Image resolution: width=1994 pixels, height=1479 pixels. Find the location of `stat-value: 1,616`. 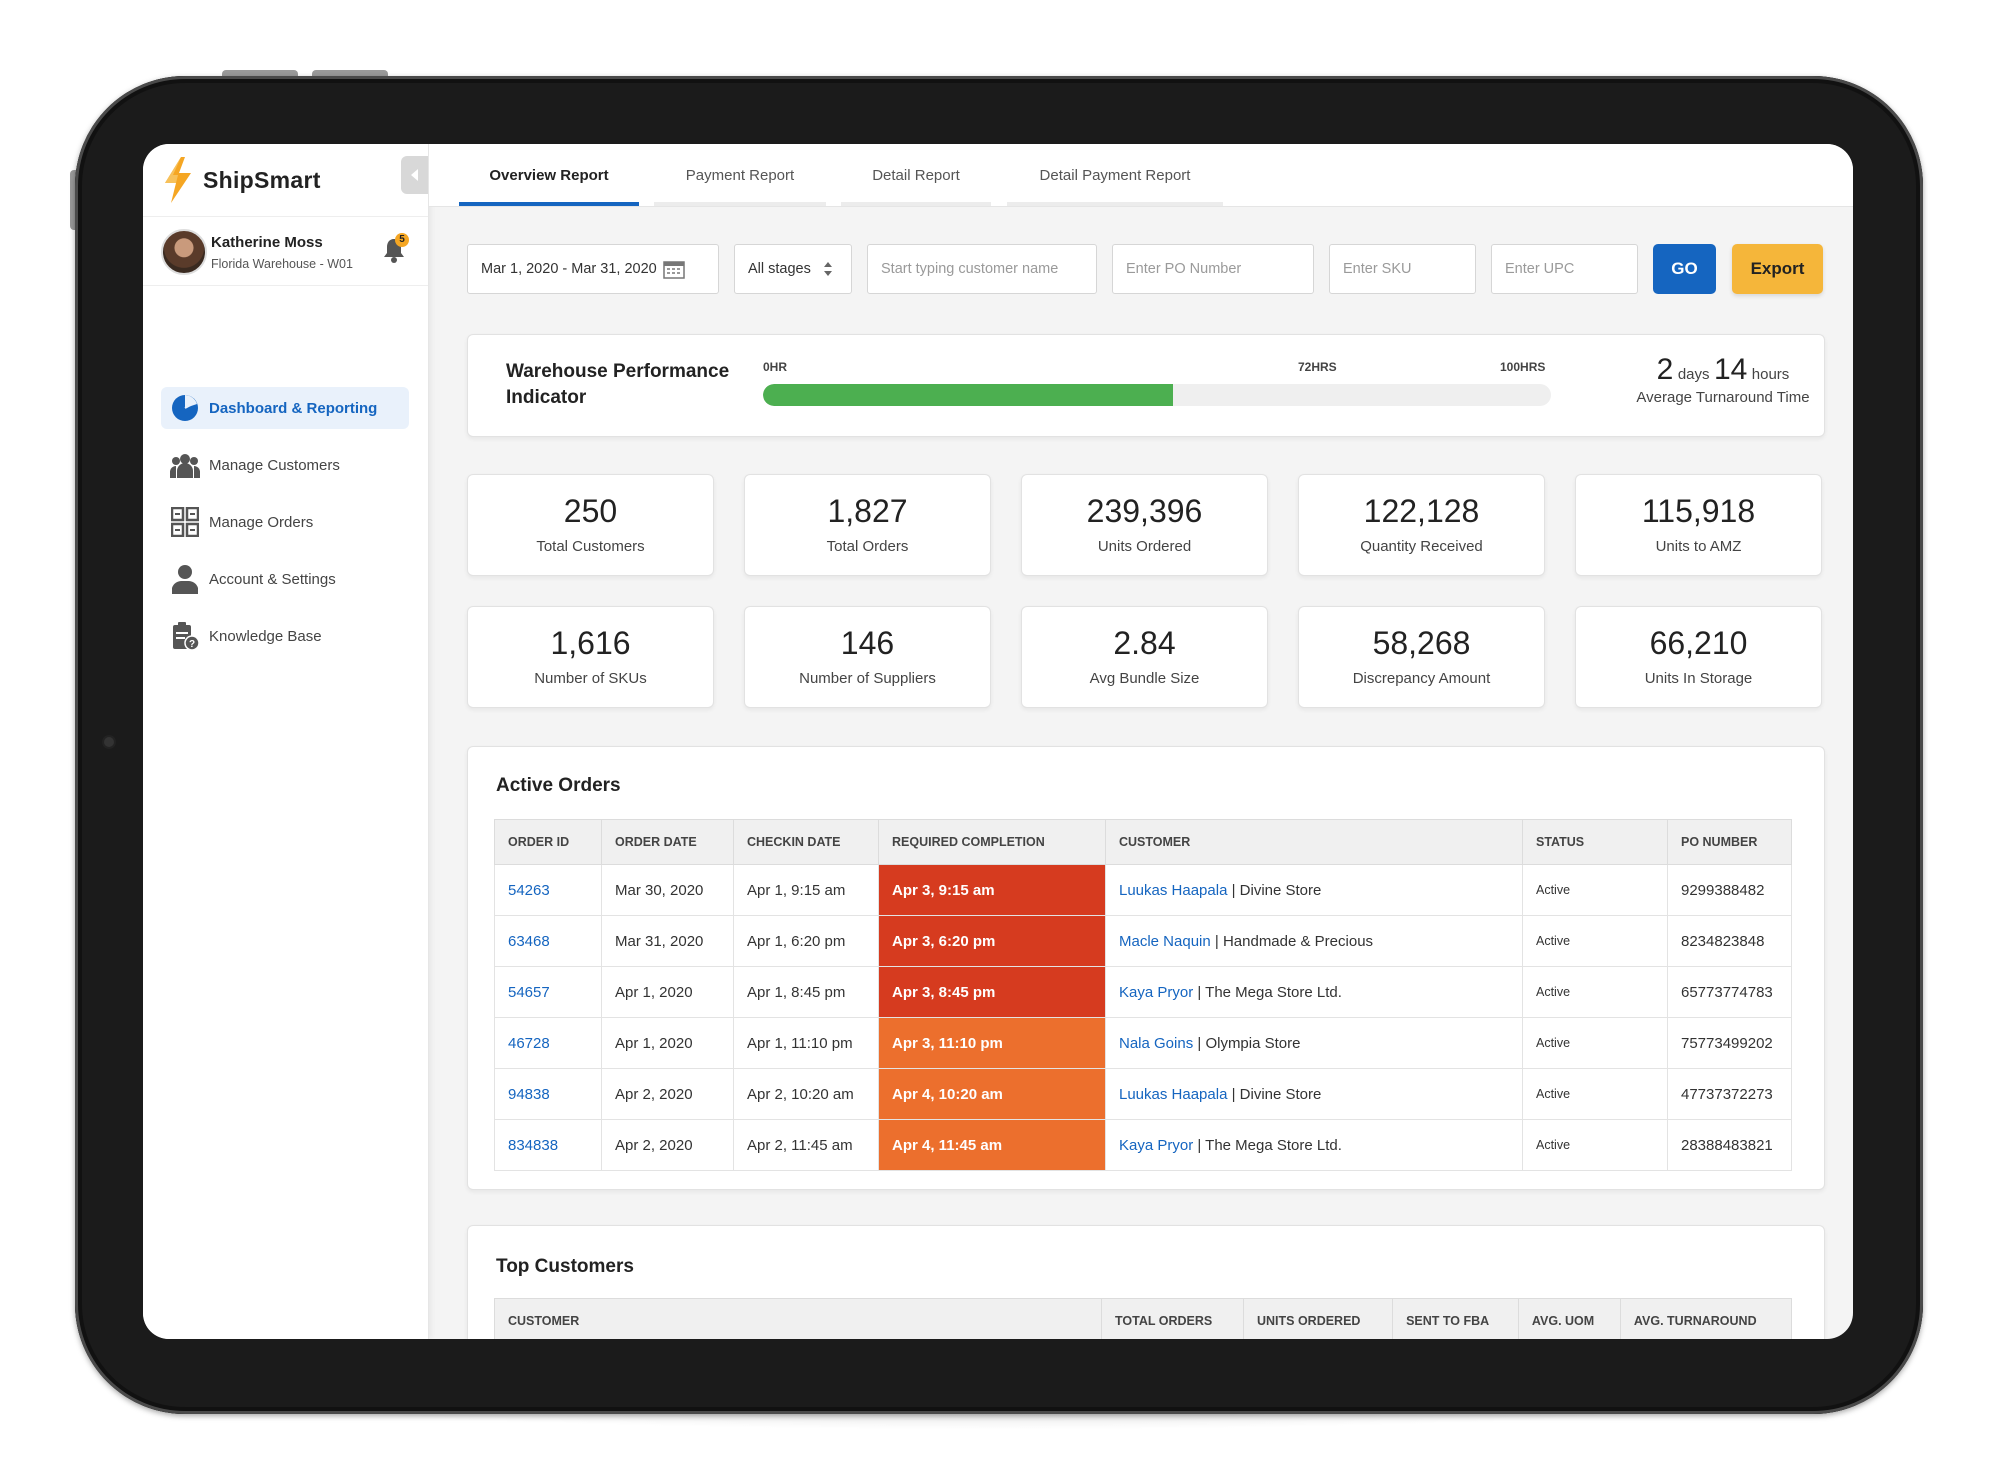

stat-value: 1,616 is located at coordinates (590, 643).